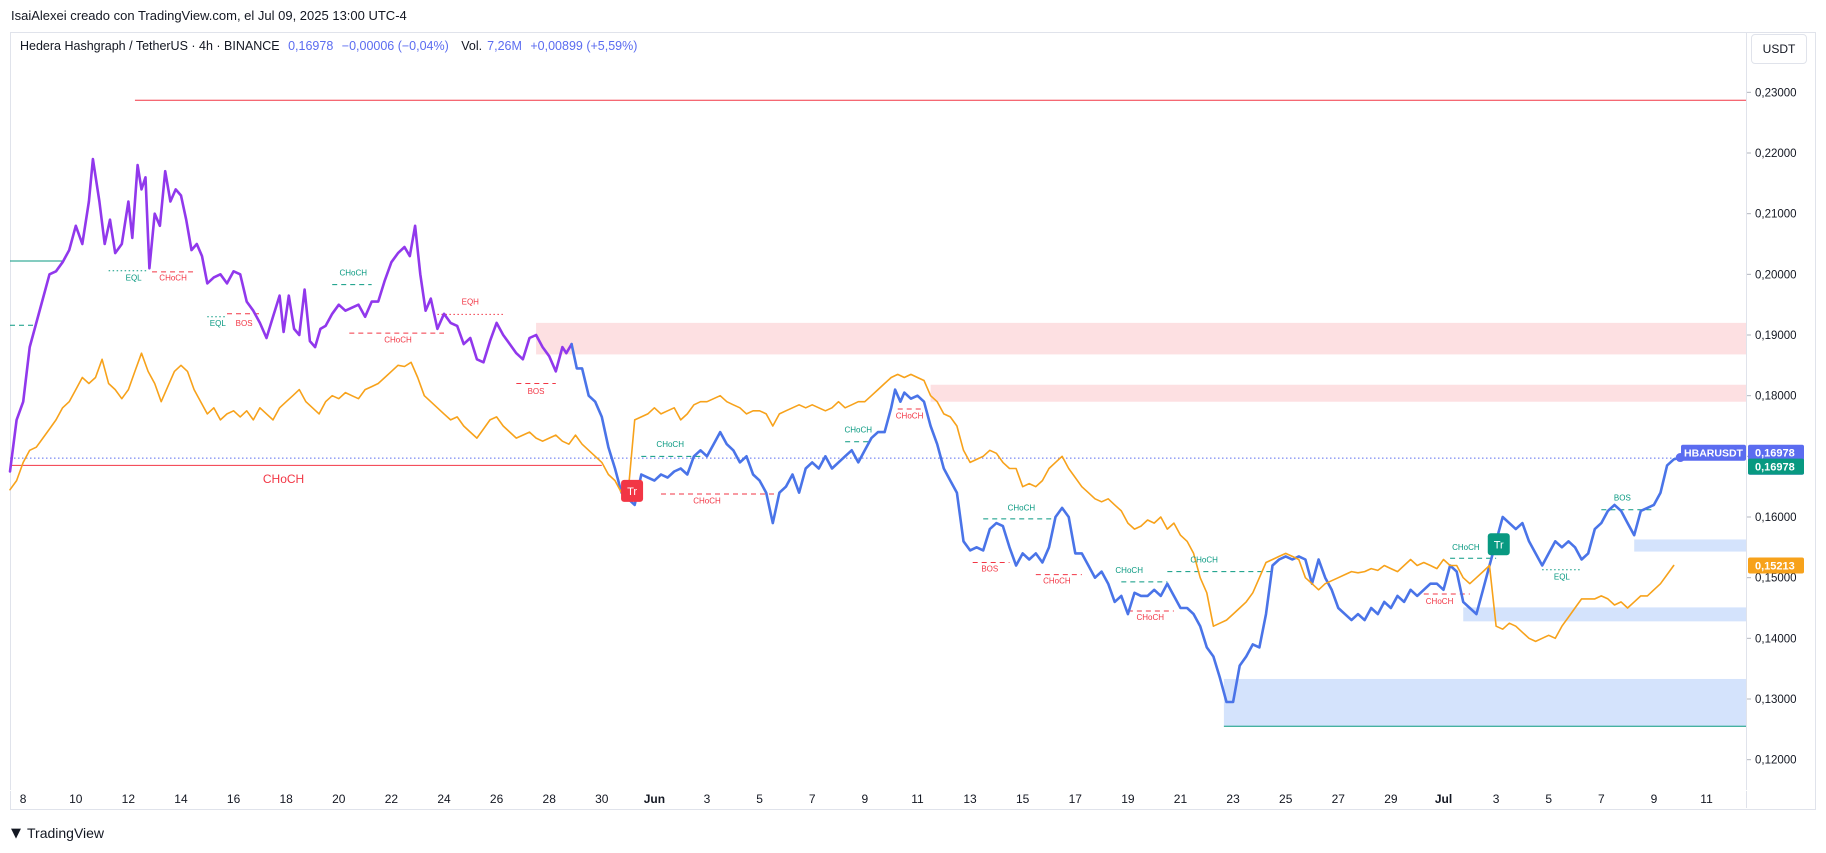 The width and height of the screenshot is (1826, 853). What do you see at coordinates (1776, 336) in the screenshot?
I see `y-axis-tick-label: 0,19000` at bounding box center [1776, 336].